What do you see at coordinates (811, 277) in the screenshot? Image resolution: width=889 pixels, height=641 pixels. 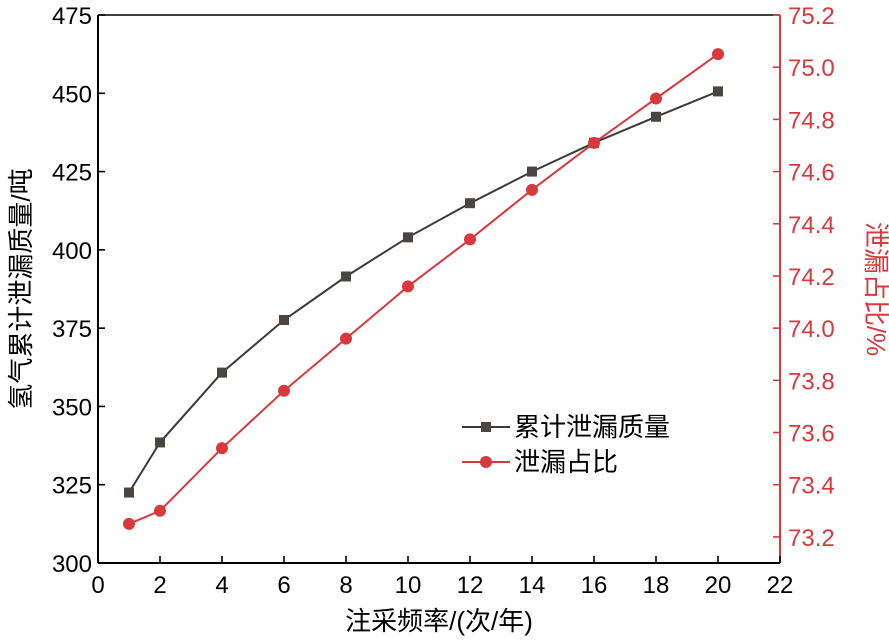 I see `right-tick-label: 74.2` at bounding box center [811, 277].